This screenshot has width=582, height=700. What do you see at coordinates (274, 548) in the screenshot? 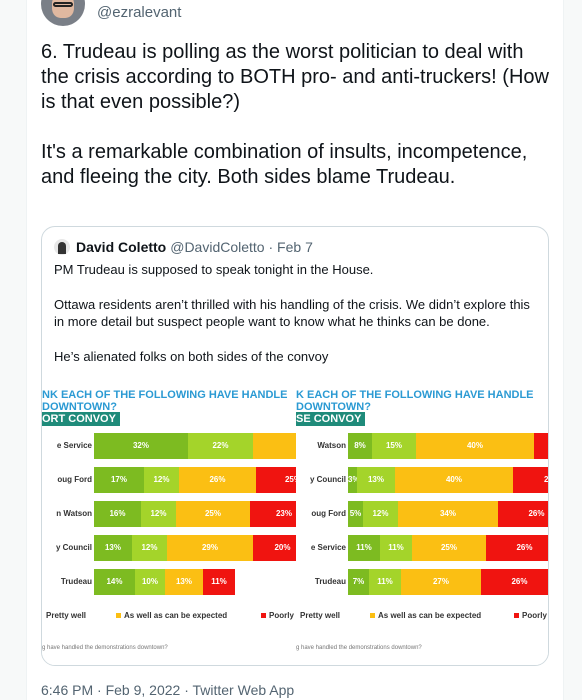
I see `bar-poorly: 20%` at bounding box center [274, 548].